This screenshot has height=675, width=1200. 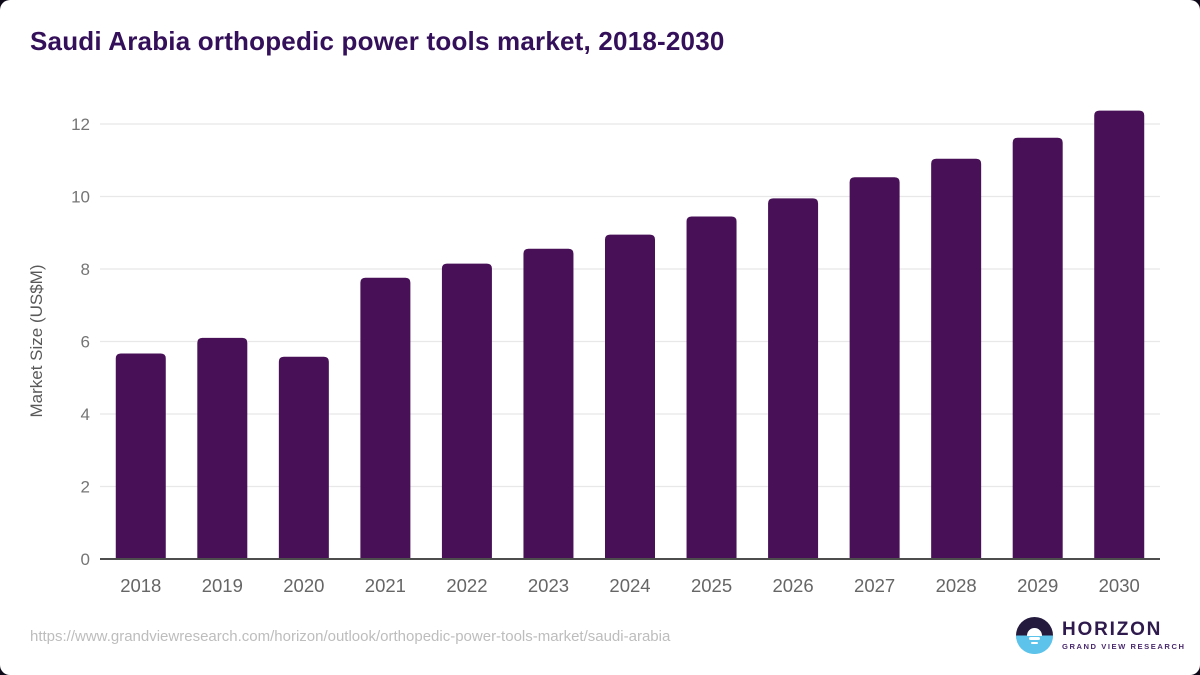 I want to click on y-tick-label-8: 8, so click(x=85, y=269).